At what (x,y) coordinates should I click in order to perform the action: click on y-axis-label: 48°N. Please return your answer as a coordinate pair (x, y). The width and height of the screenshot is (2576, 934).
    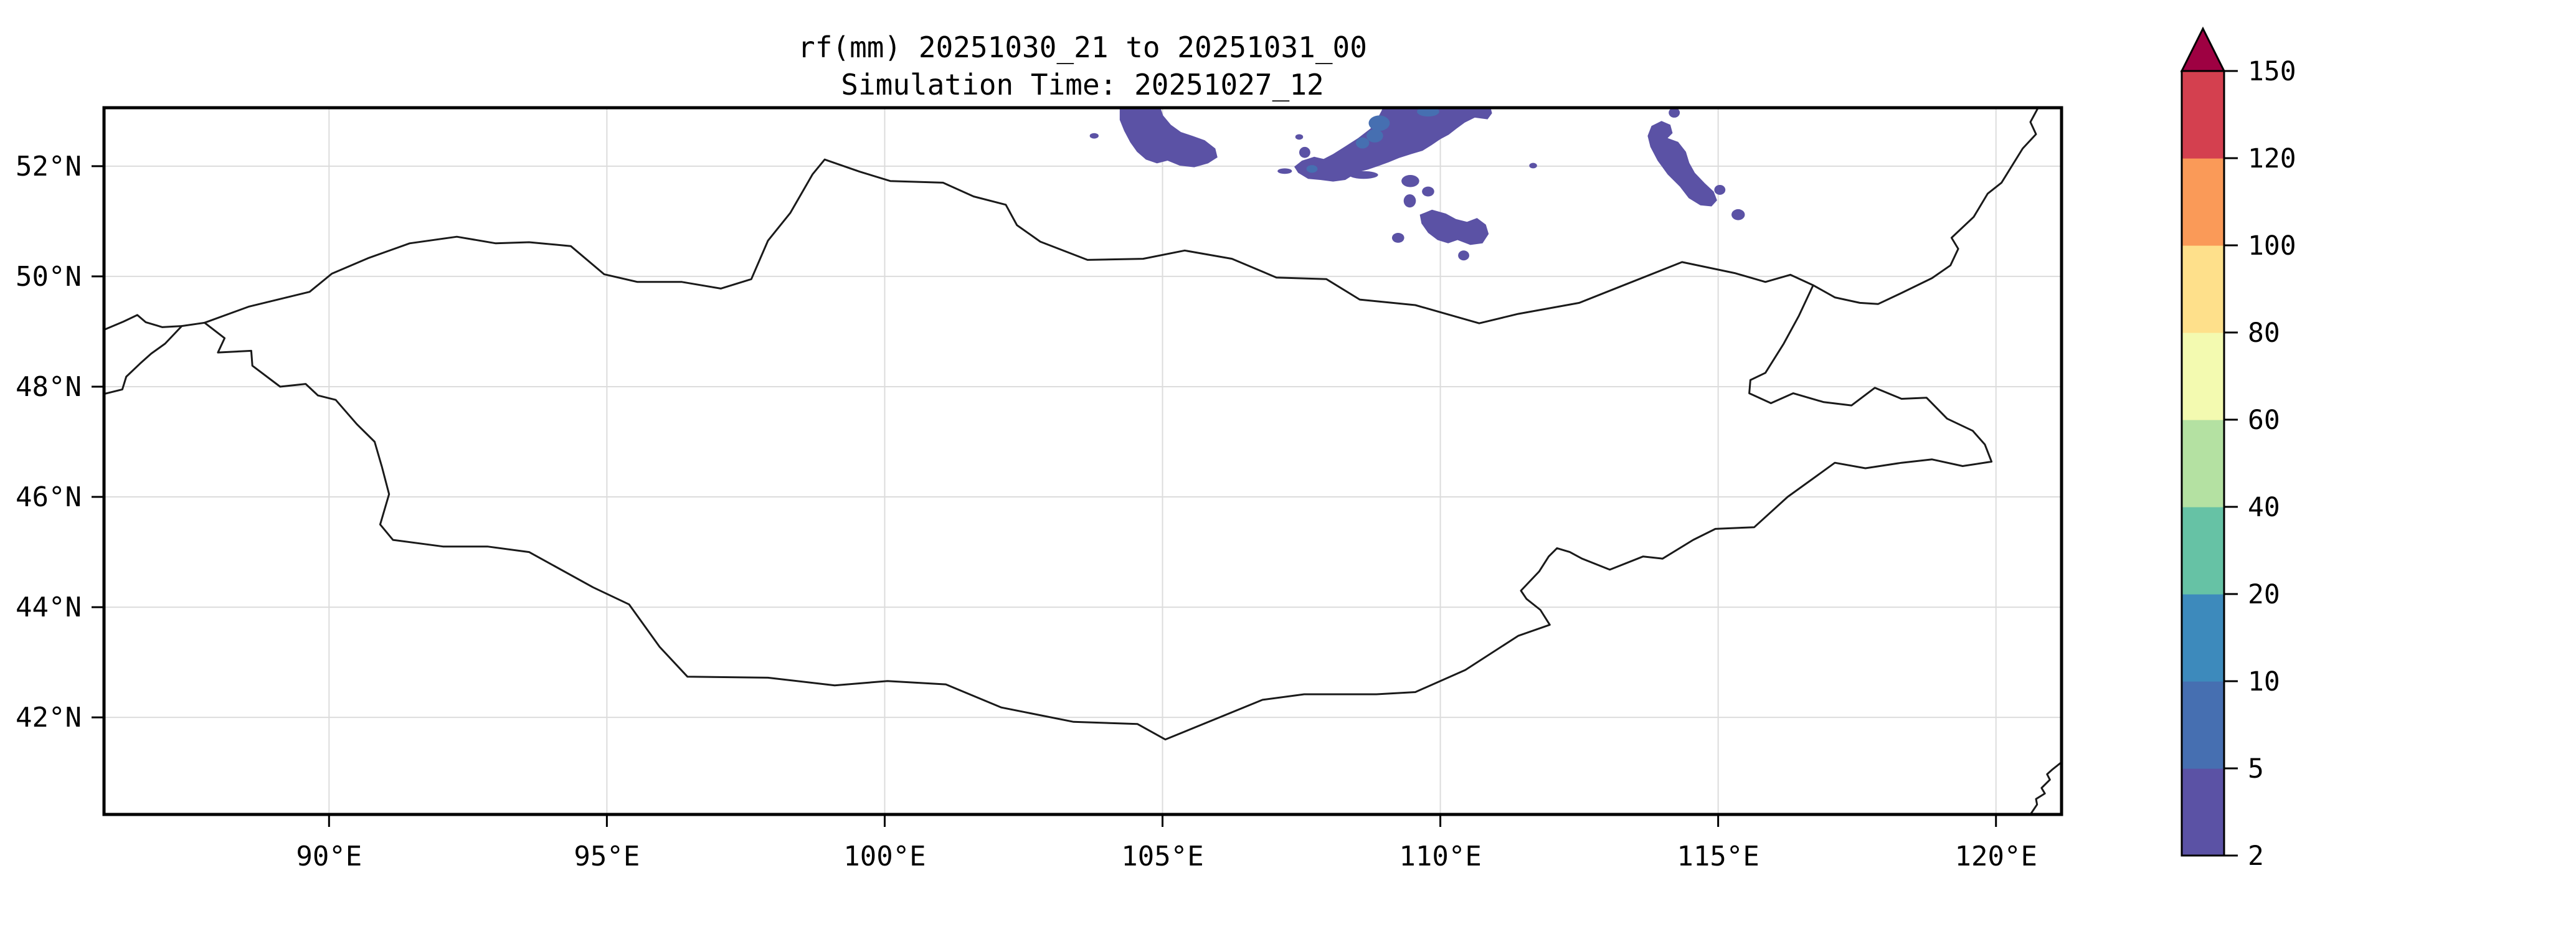
    Looking at the image, I should click on (49, 387).